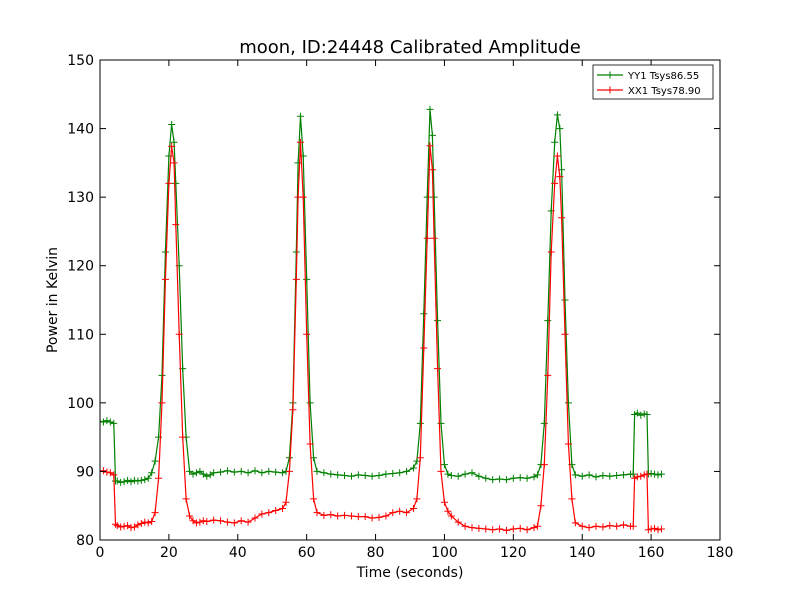  What do you see at coordinates (80, 404) in the screenshot?
I see `y-tick-label: 100` at bounding box center [80, 404].